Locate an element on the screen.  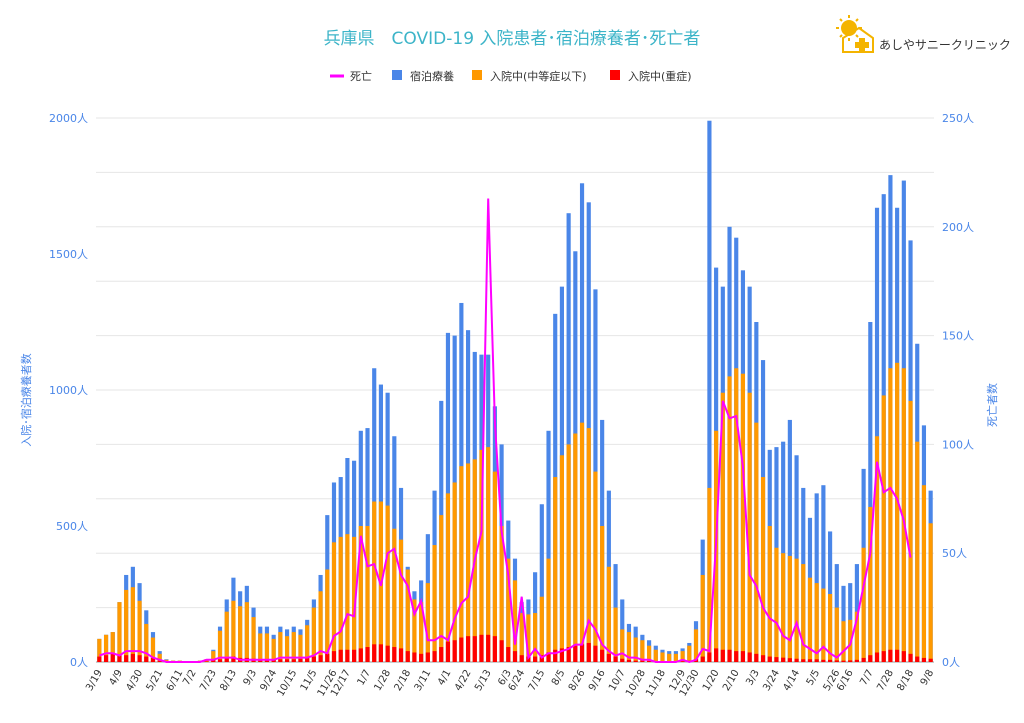
y-tick-right: 250人 is located at coordinates (958, 118).